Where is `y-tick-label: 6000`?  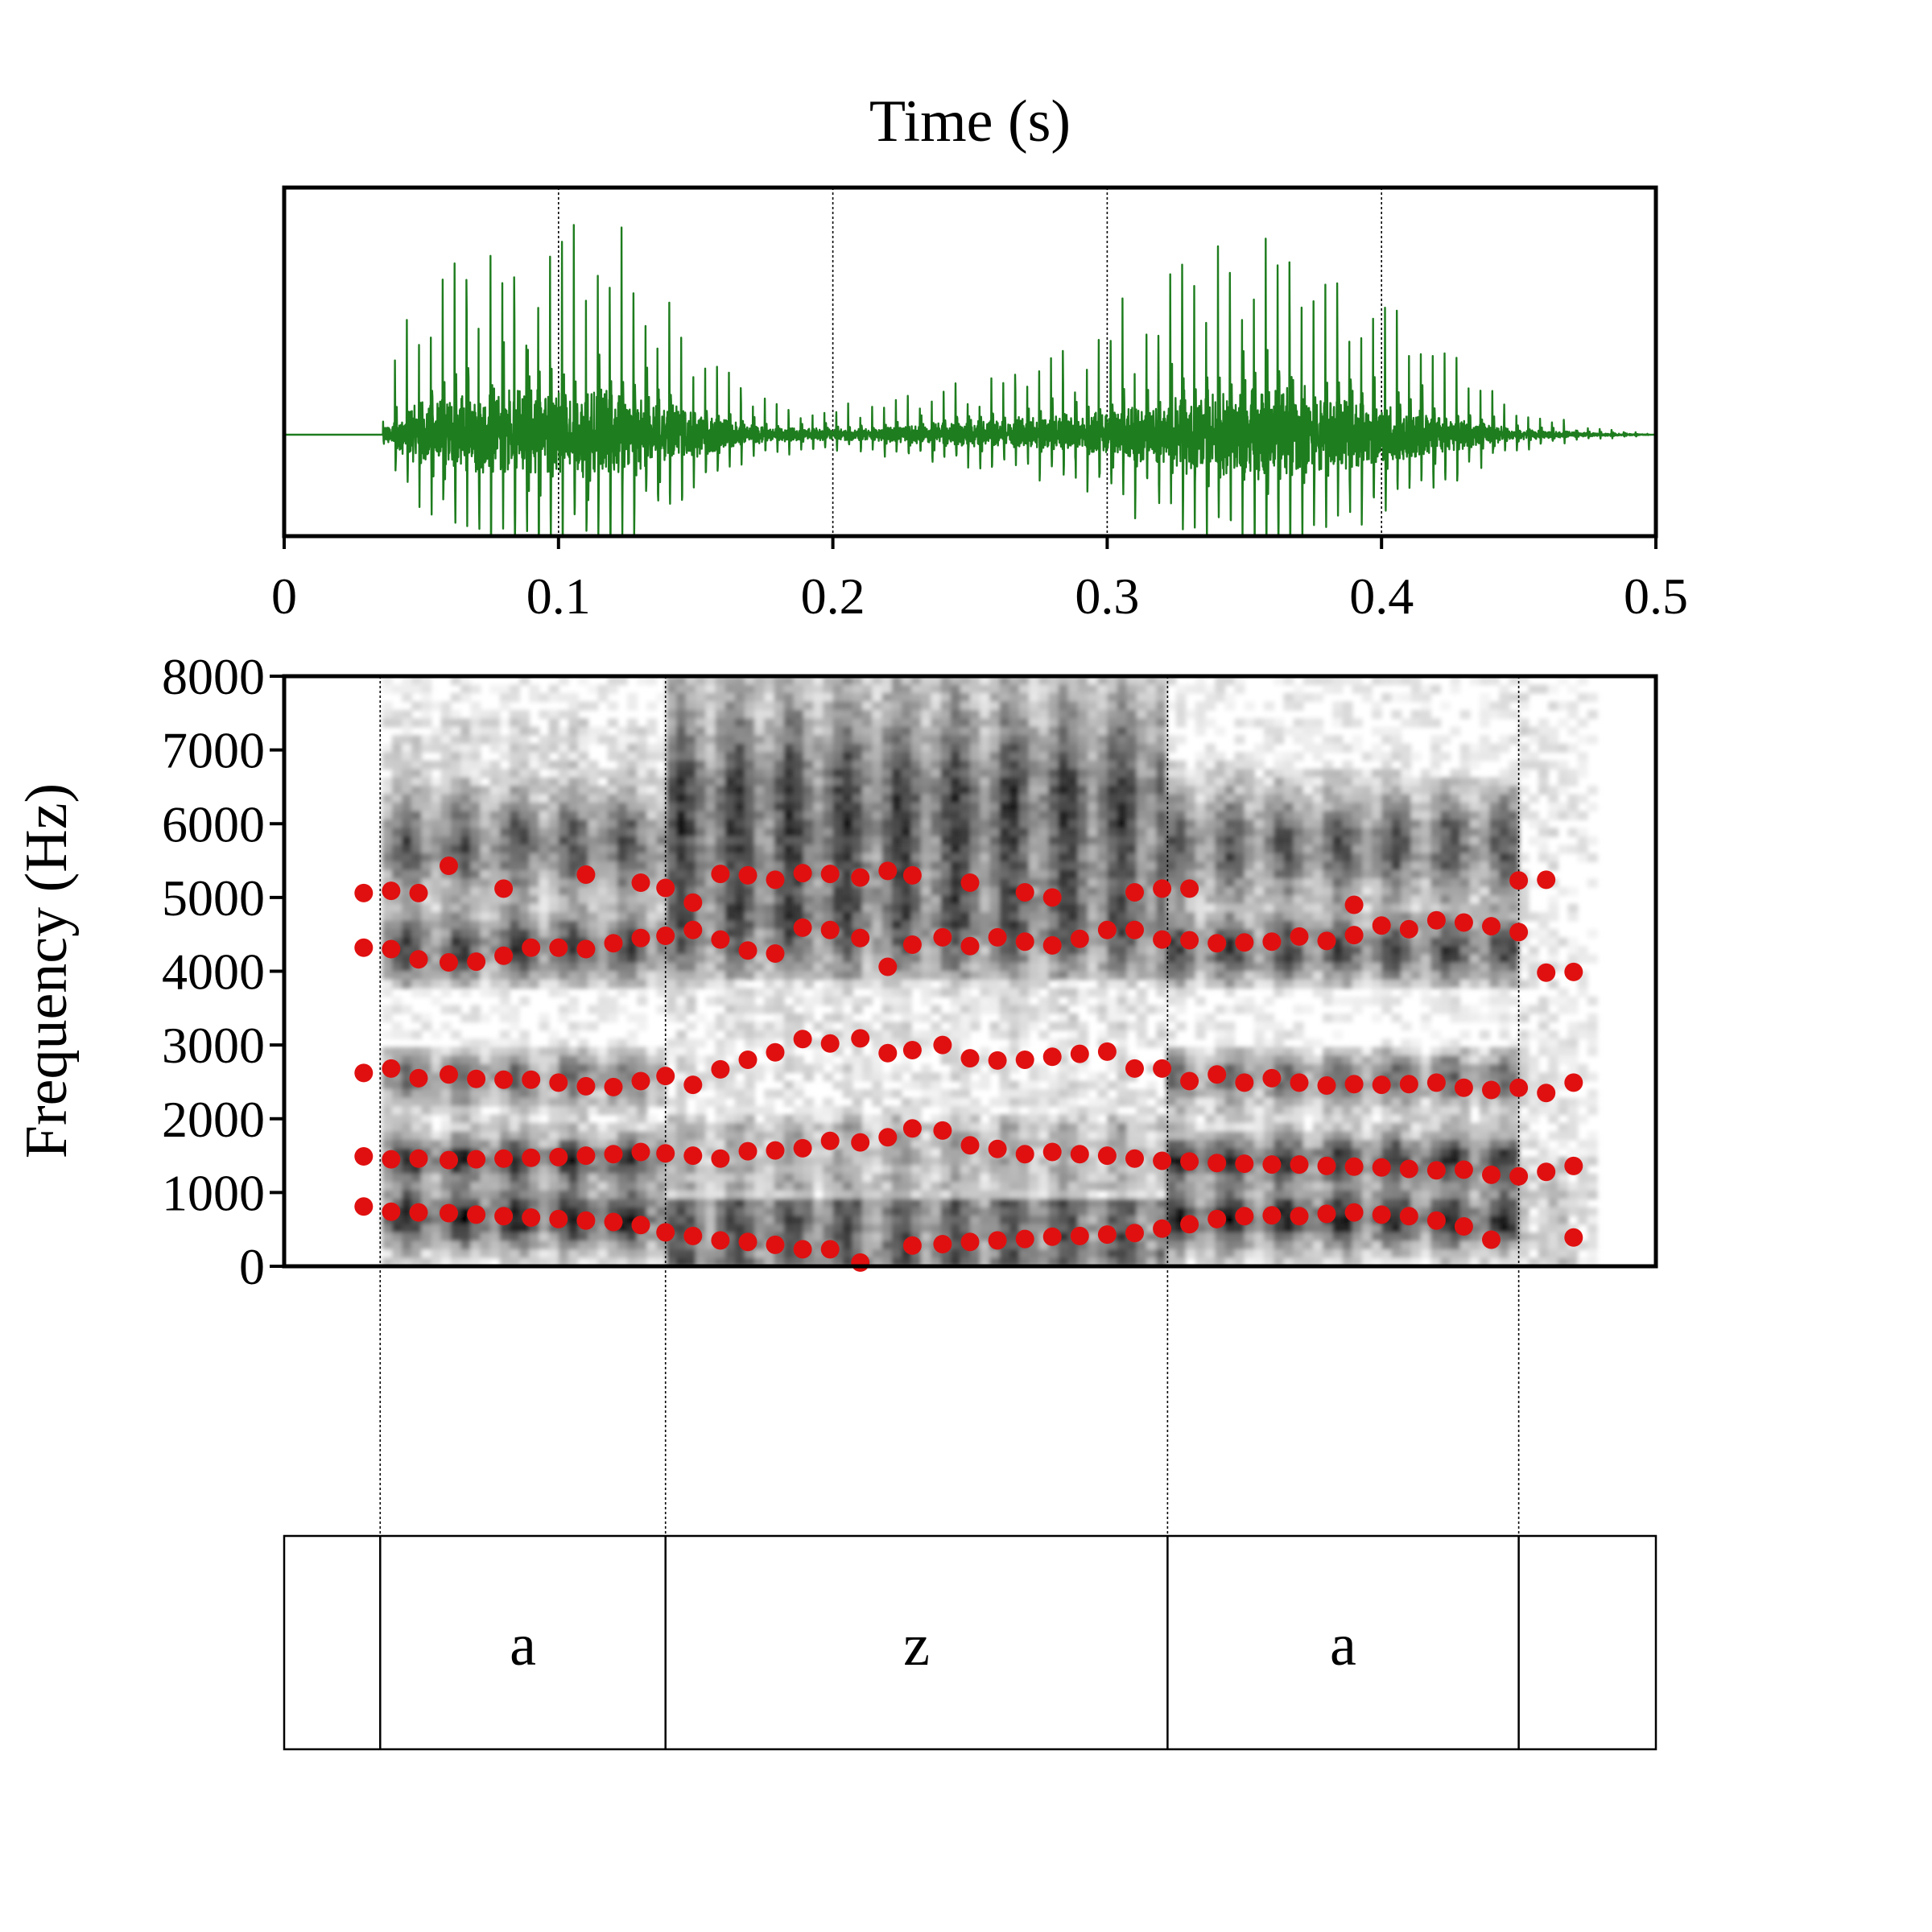
y-tick-label: 6000 is located at coordinates (213, 823).